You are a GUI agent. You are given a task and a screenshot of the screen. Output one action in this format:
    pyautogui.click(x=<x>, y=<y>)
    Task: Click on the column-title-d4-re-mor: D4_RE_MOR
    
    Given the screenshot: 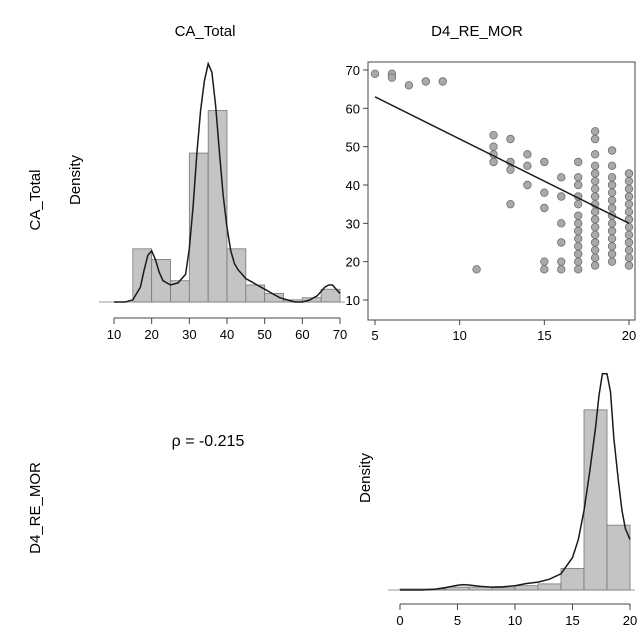 What is the action you would take?
    pyautogui.click(x=477, y=31)
    